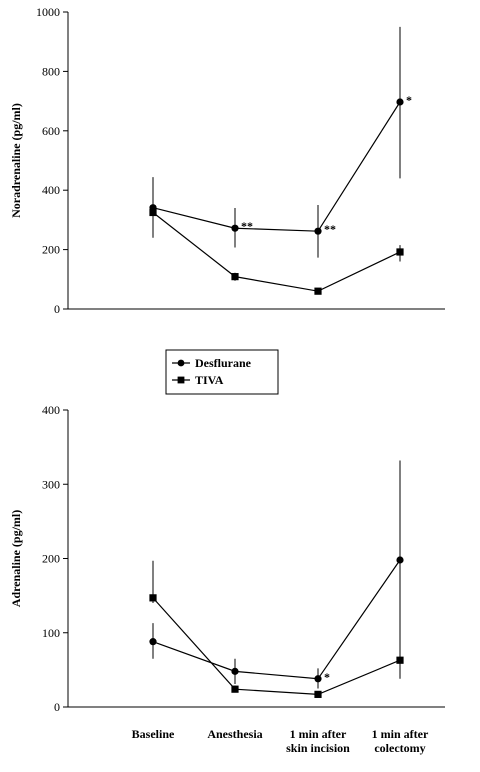 The image size is (480, 772). What do you see at coordinates (181, 363) in the screenshot?
I see `legend-marker-circle` at bounding box center [181, 363].